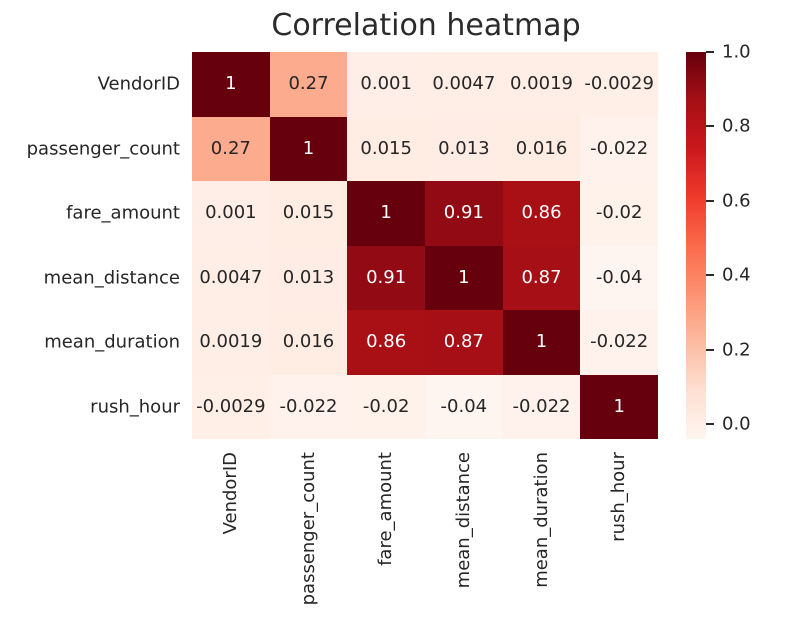  What do you see at coordinates (112, 342) in the screenshot?
I see `y-tick-label: mean_duration` at bounding box center [112, 342].